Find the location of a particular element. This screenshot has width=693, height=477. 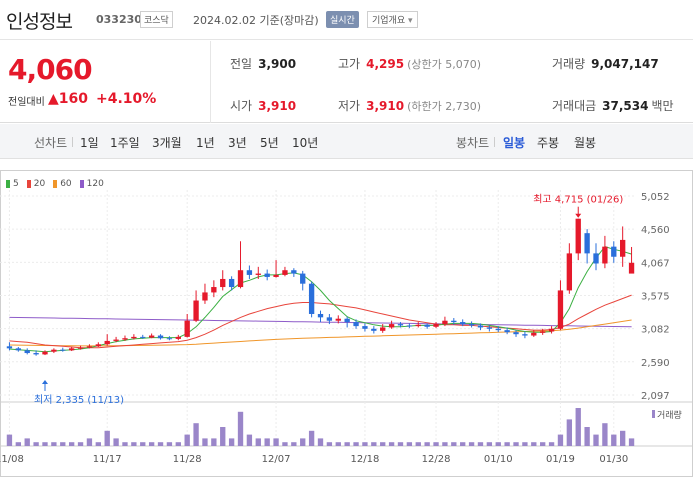

ma-legend: 5 20 60 120 is located at coordinates (55, 184).